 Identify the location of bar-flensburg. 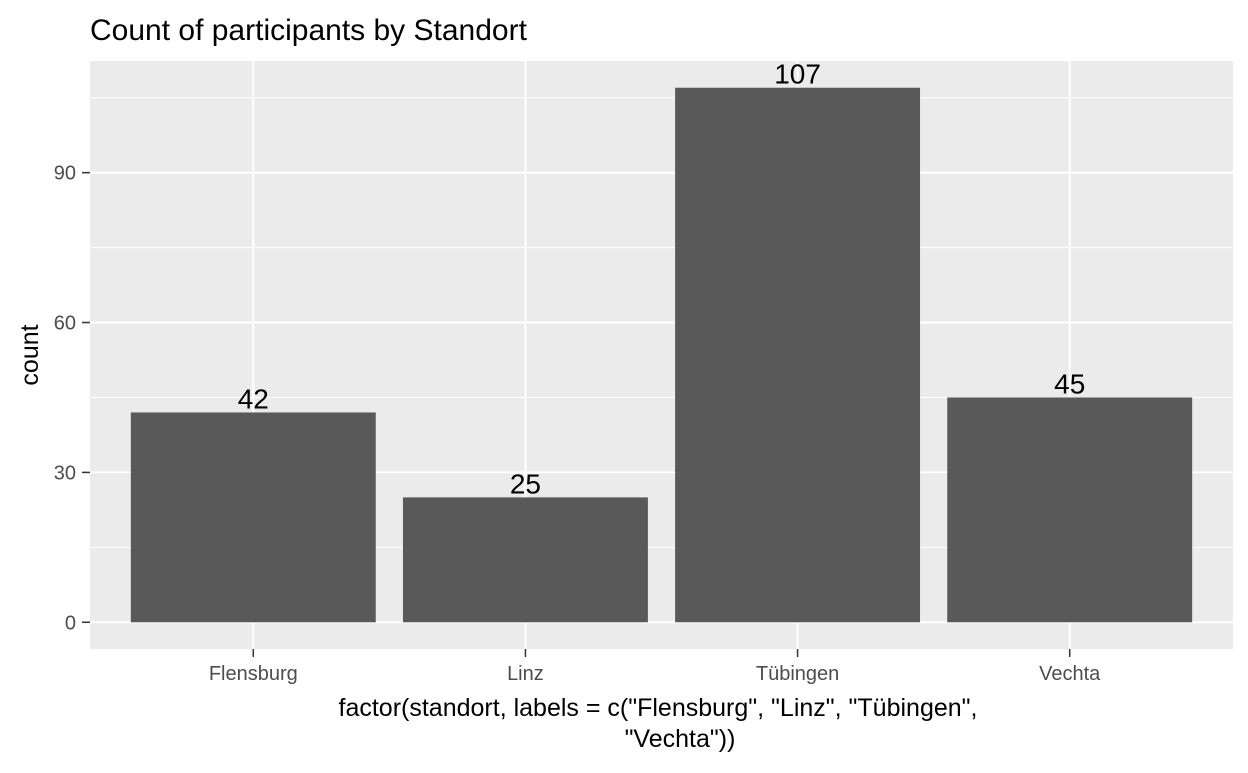
(253, 517).